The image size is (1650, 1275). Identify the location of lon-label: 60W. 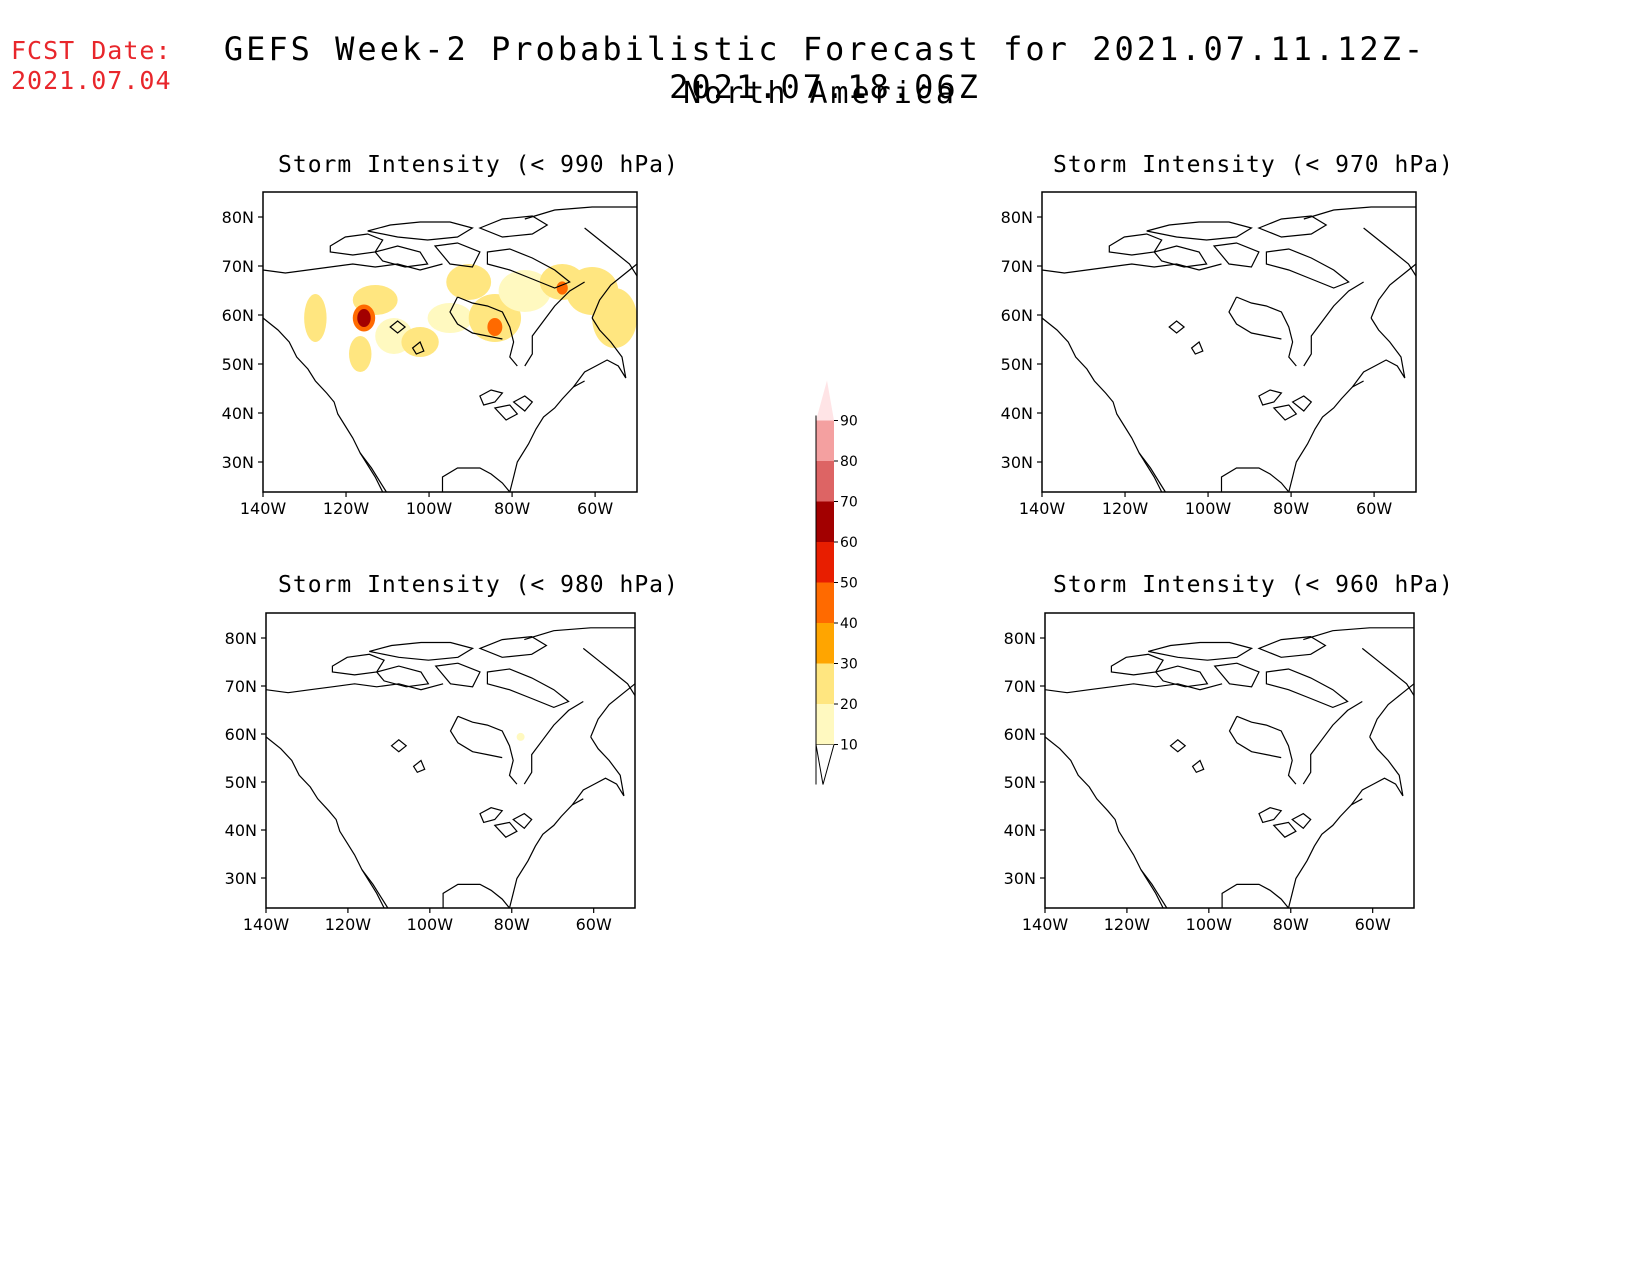
(594, 924).